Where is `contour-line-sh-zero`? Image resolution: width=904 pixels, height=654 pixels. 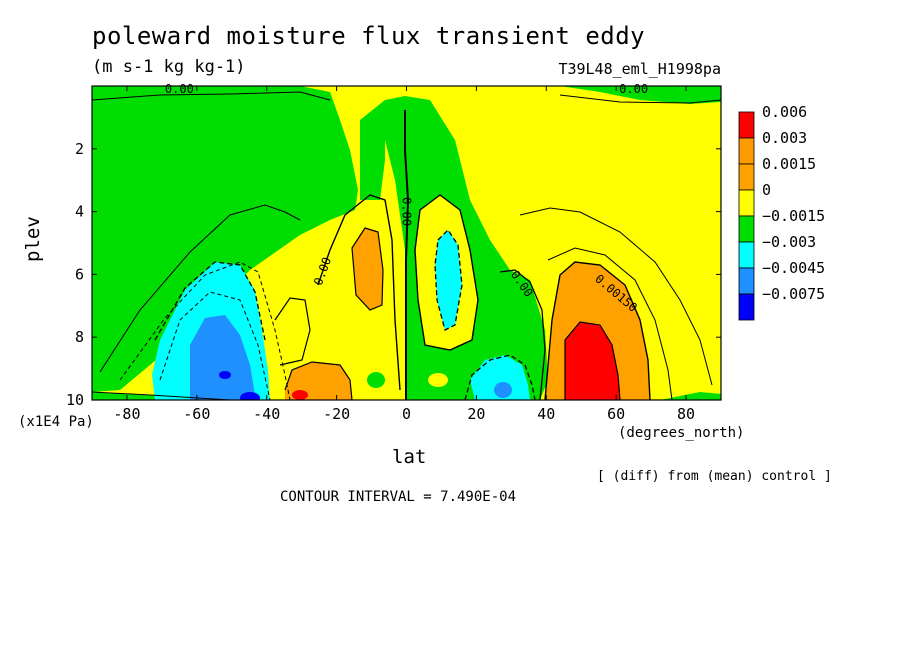
contour-line-sh-zero is located at coordinates (359, 292).